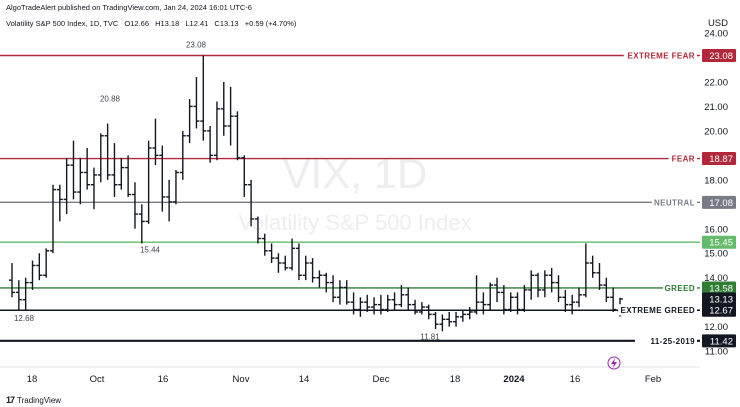 This screenshot has width=740, height=407. I want to click on symbol-name: Volatility S&P 500 Index, 1D, TVC, so click(62, 23).